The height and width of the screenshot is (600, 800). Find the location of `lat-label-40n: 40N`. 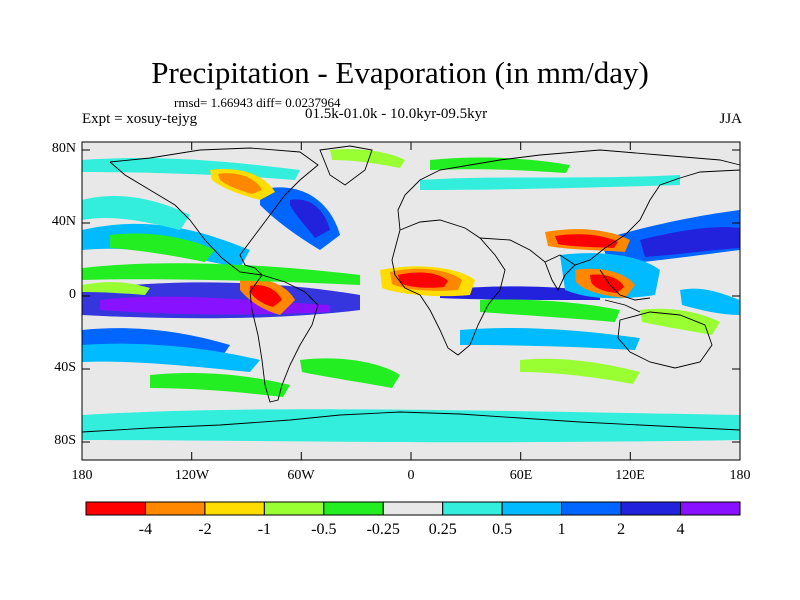

lat-label-40n: 40N is located at coordinates (63, 221).